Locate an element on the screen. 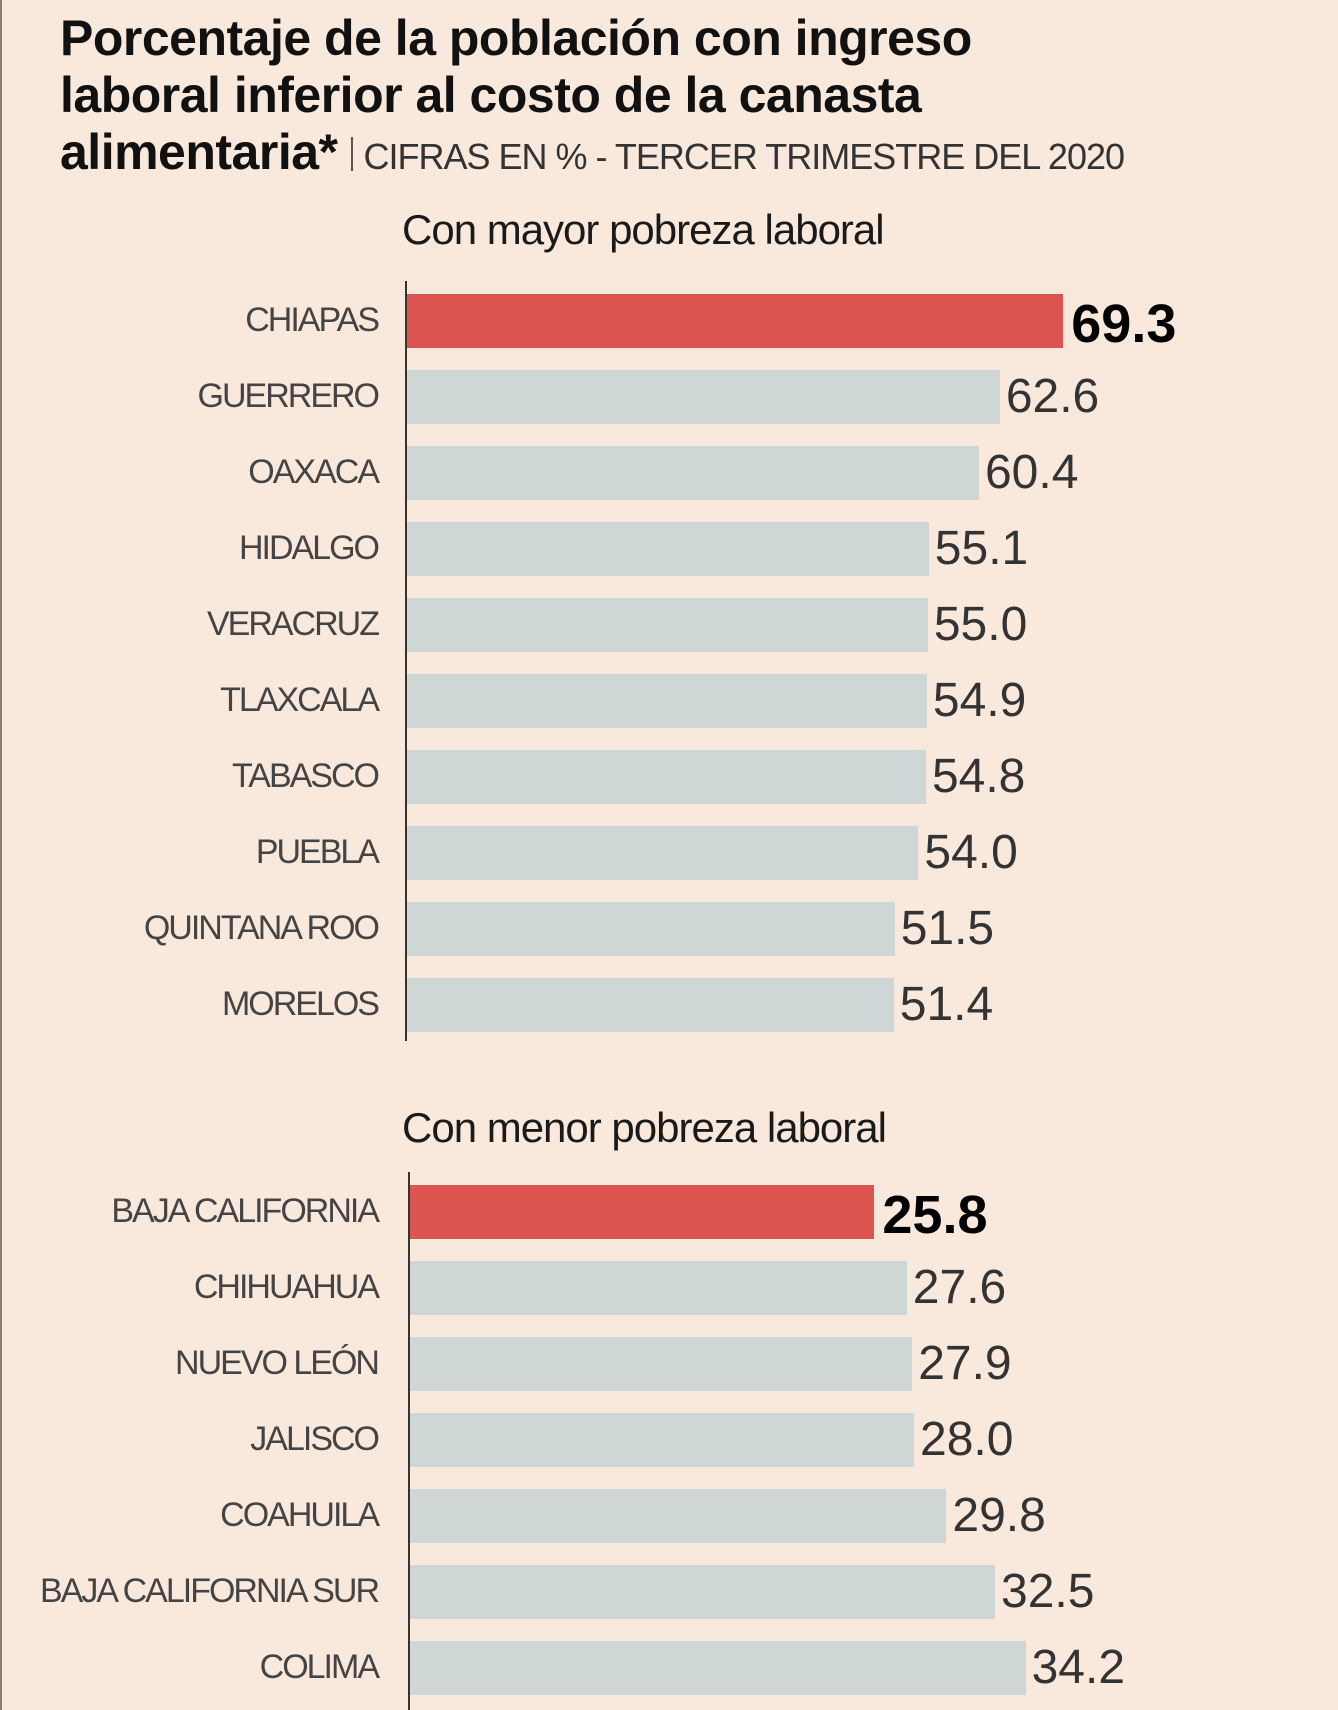  value-label: 51.5 is located at coordinates (947, 928).